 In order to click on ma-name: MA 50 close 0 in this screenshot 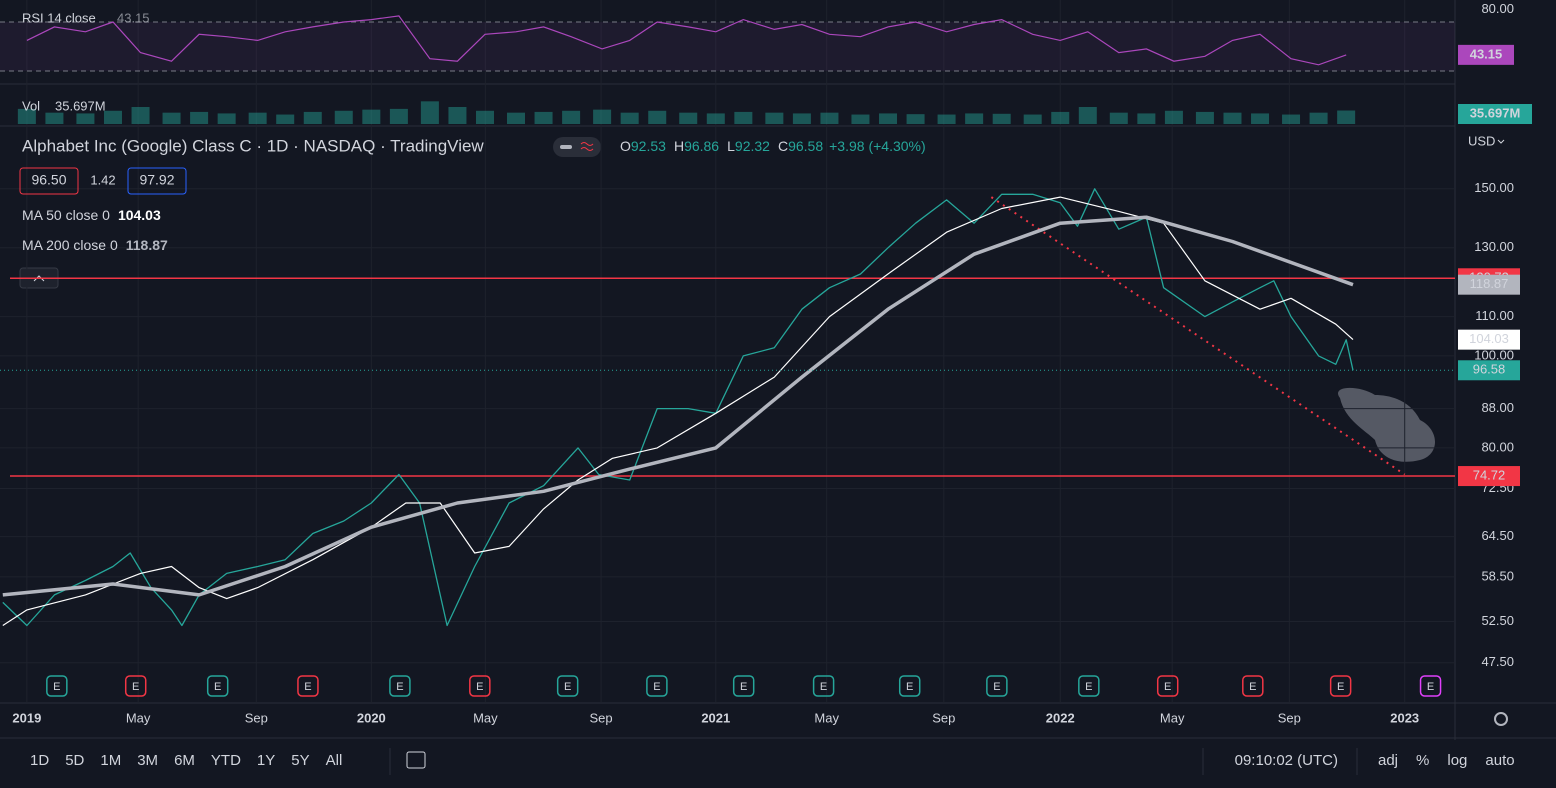, I will do `click(66, 215)`.